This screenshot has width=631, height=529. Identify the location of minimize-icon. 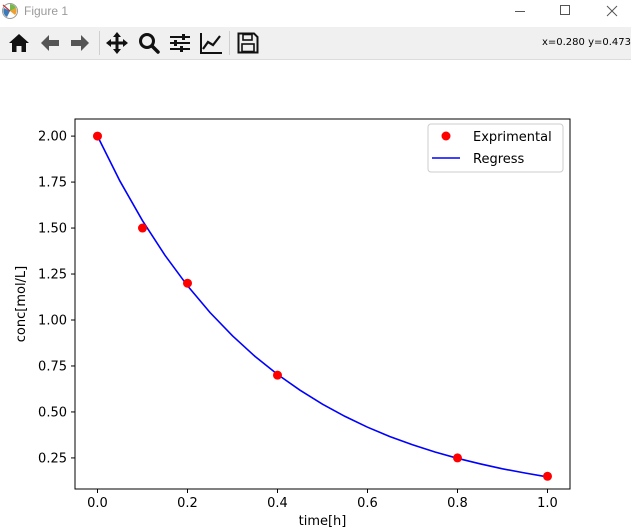
(520, 11).